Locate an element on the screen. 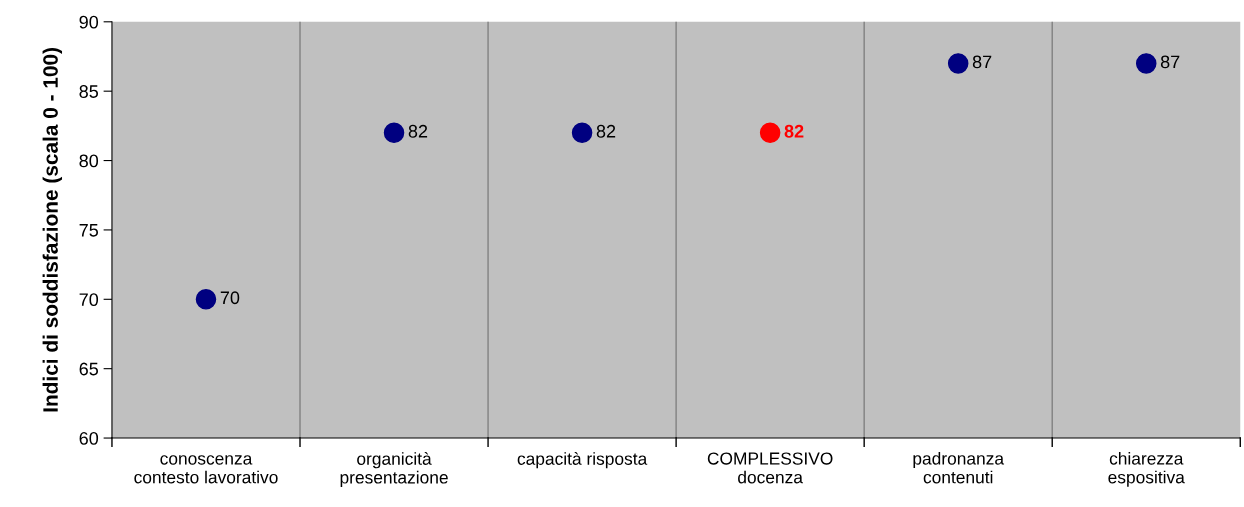  x-tick-label: conoscenza contesto lavorativo is located at coordinates (206, 469).